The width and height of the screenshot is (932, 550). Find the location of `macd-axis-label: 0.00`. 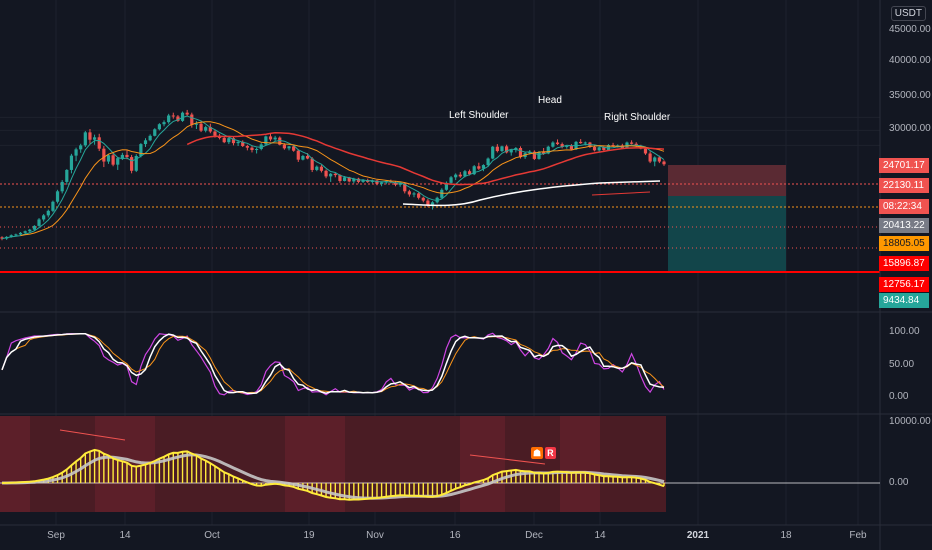

macd-axis-label: 0.00 is located at coordinates (899, 482).